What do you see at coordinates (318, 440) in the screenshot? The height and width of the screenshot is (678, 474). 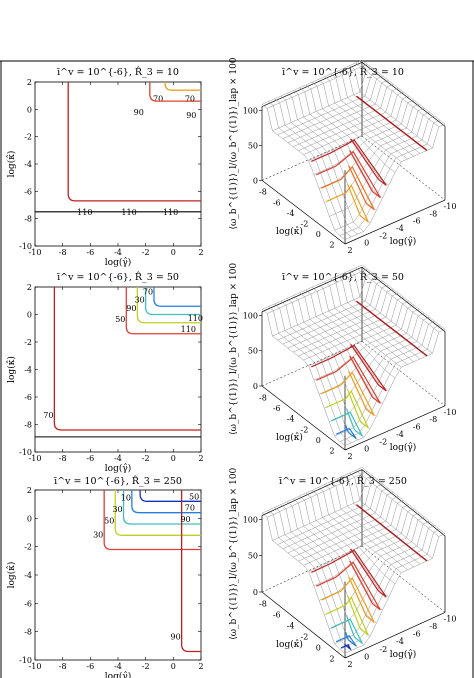 I see `x-tick-label: 0` at bounding box center [318, 440].